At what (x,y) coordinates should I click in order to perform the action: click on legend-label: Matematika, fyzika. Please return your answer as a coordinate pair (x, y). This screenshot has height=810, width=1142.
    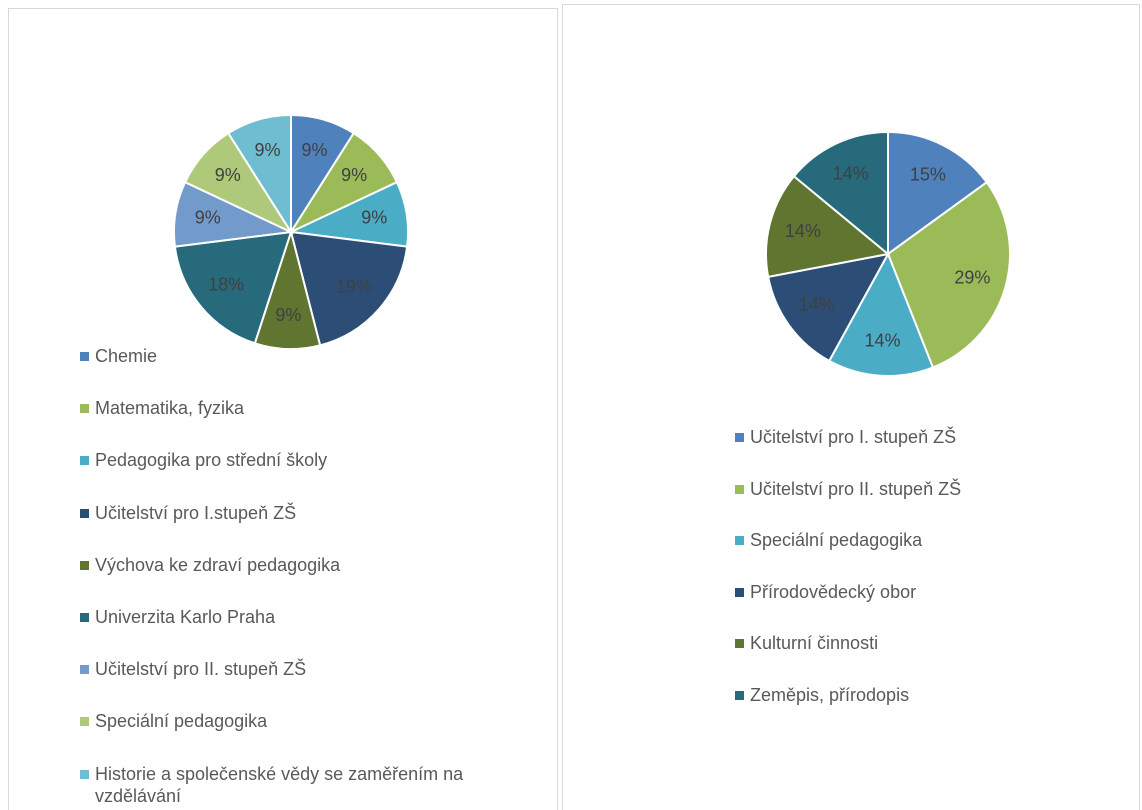
    Looking at the image, I should click on (170, 408).